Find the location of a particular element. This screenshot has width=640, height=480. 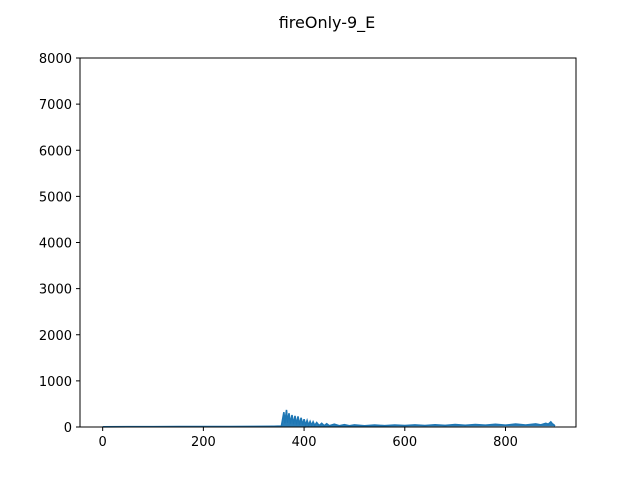

x-tick-label: 600 is located at coordinates (404, 442).